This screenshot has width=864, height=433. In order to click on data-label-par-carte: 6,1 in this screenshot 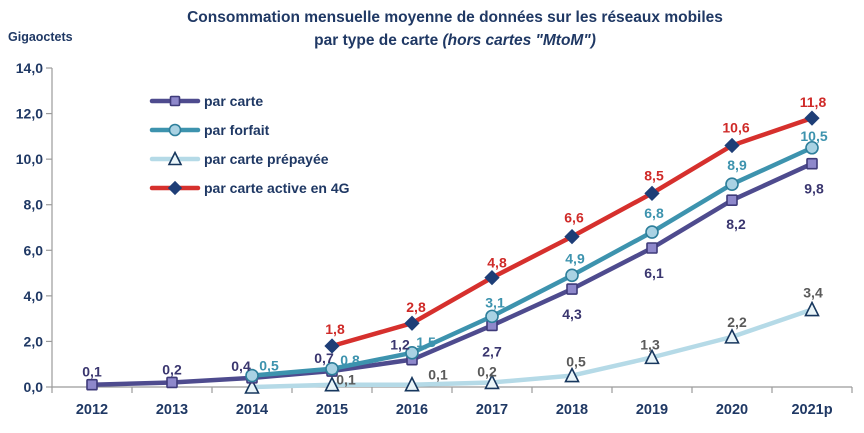, I will do `click(654, 273)`.